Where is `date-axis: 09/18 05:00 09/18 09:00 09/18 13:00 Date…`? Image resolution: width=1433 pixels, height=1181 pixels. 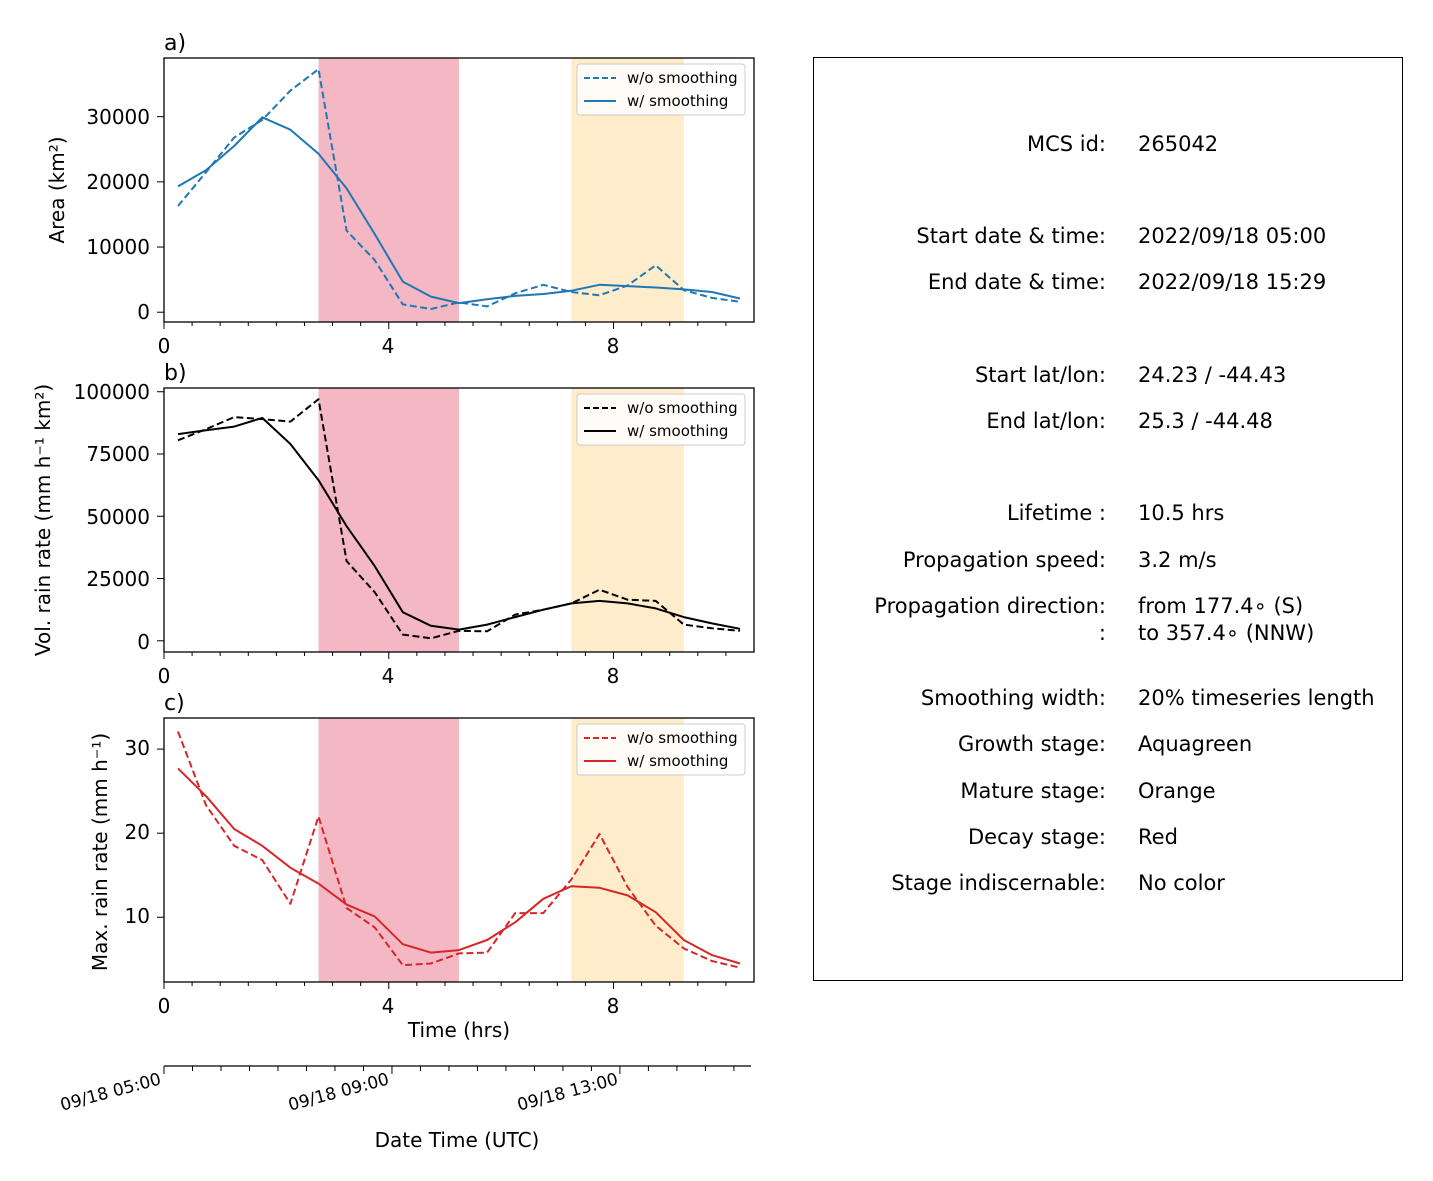 date-axis: 09/18 05:00 09/18 09:00 09/18 13:00 Date… is located at coordinates (404, 1108).